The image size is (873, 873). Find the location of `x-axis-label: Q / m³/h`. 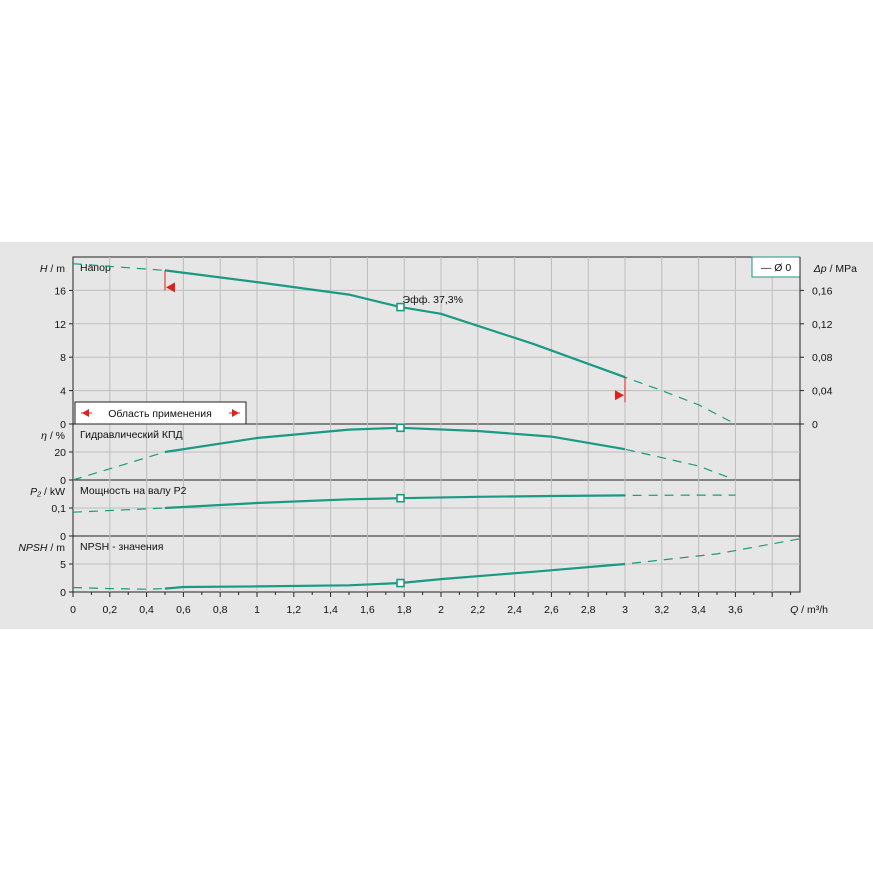

x-axis-label: Q / m³/h is located at coordinates (809, 610).